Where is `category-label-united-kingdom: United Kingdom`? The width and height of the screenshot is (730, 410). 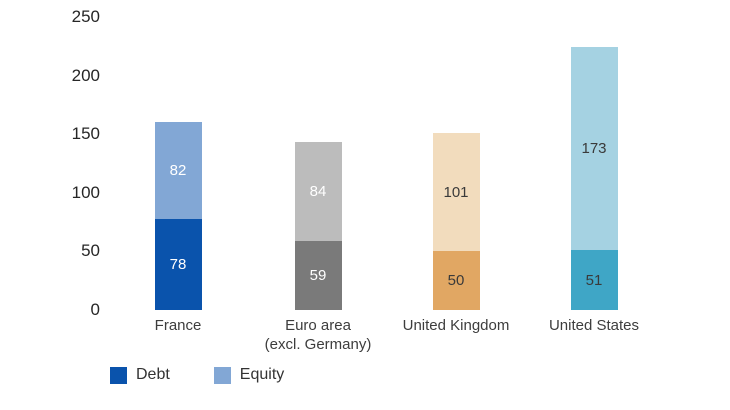 category-label-united-kingdom: United Kingdom is located at coordinates (456, 325).